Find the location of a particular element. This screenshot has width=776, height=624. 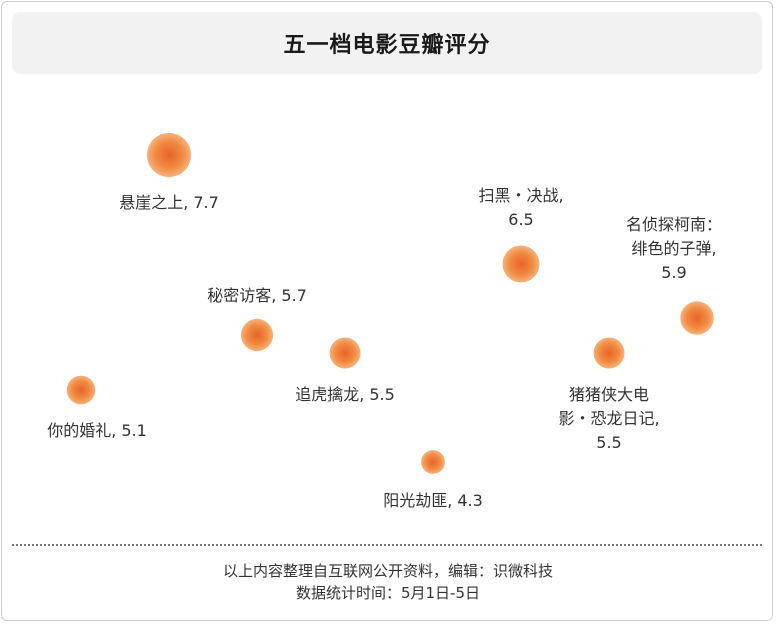

bubble-label-0: 你的婚礼, 5.1 is located at coordinates (97, 430).